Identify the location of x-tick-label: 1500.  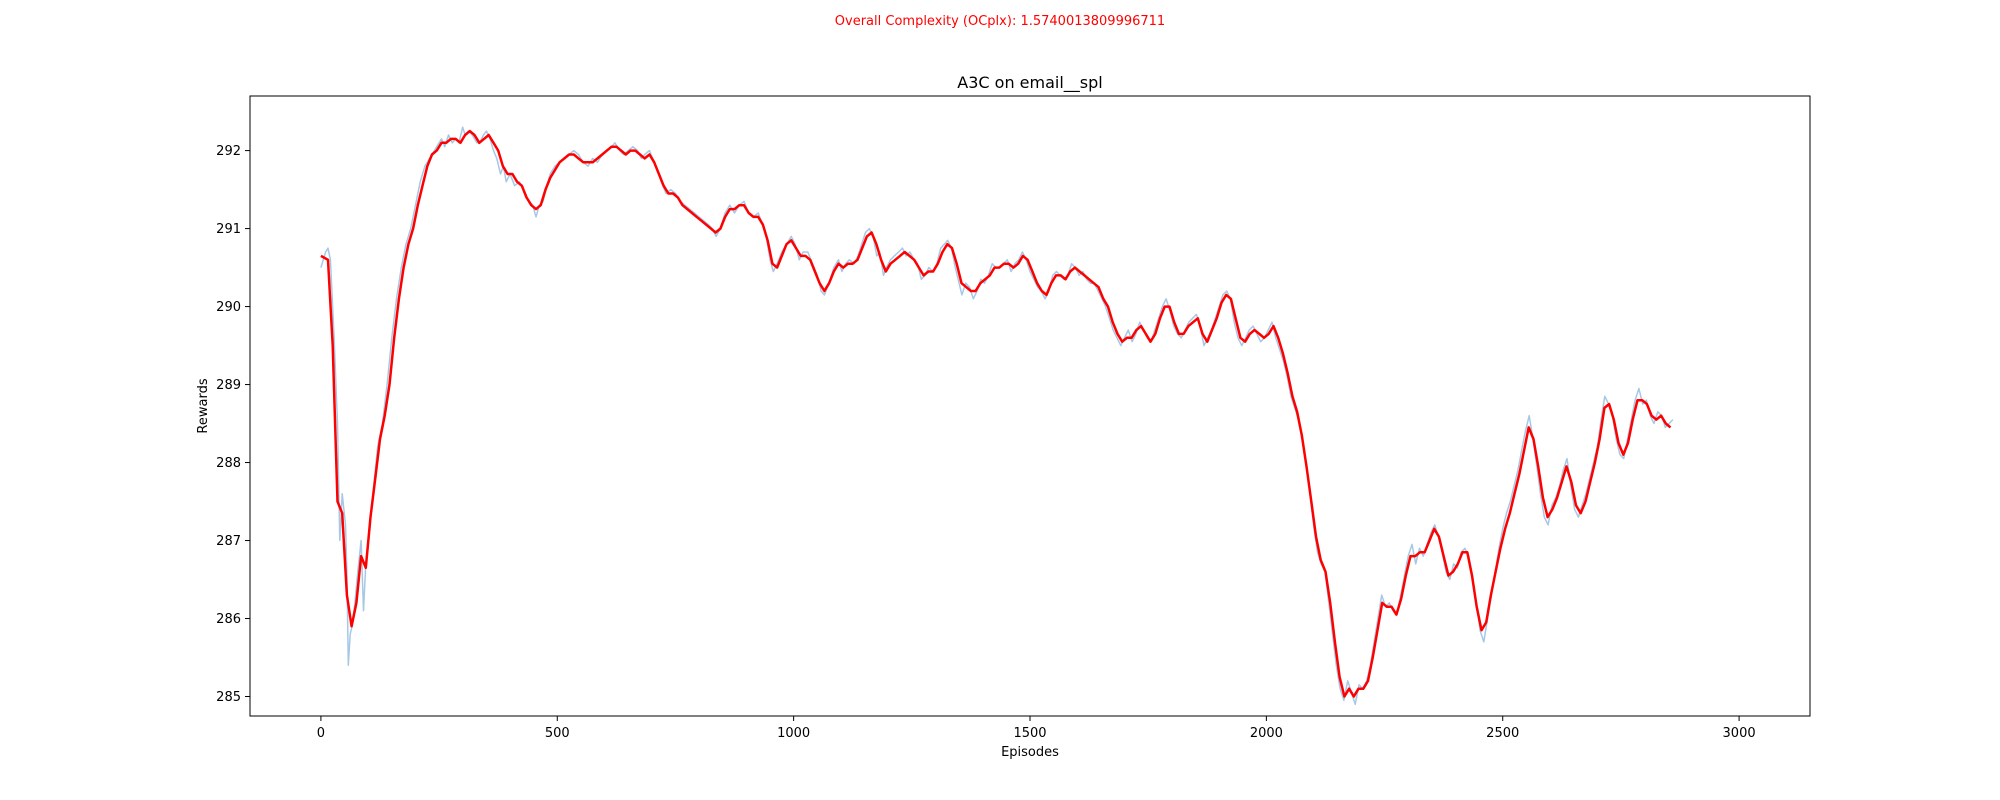
(1029, 733).